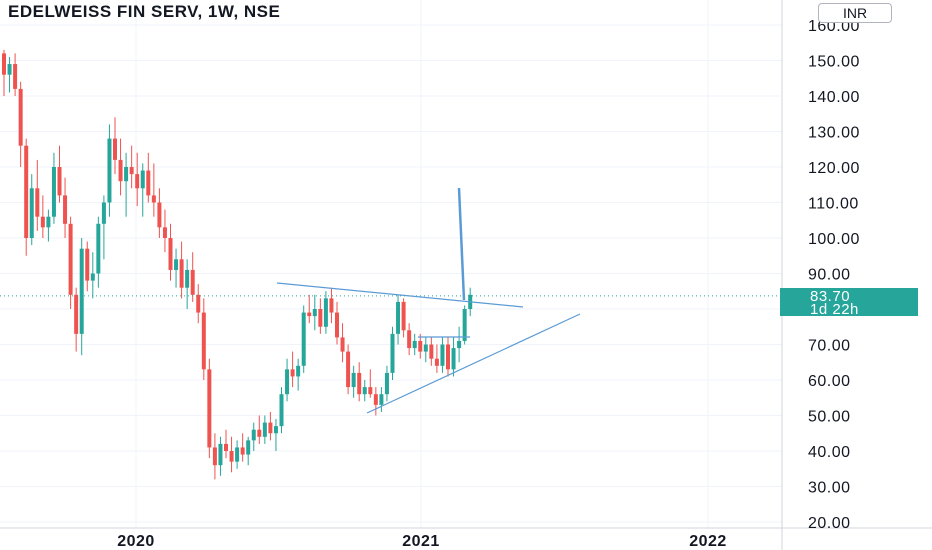  What do you see at coordinates (708, 541) in the screenshot?
I see `x-tick-label: 2022` at bounding box center [708, 541].